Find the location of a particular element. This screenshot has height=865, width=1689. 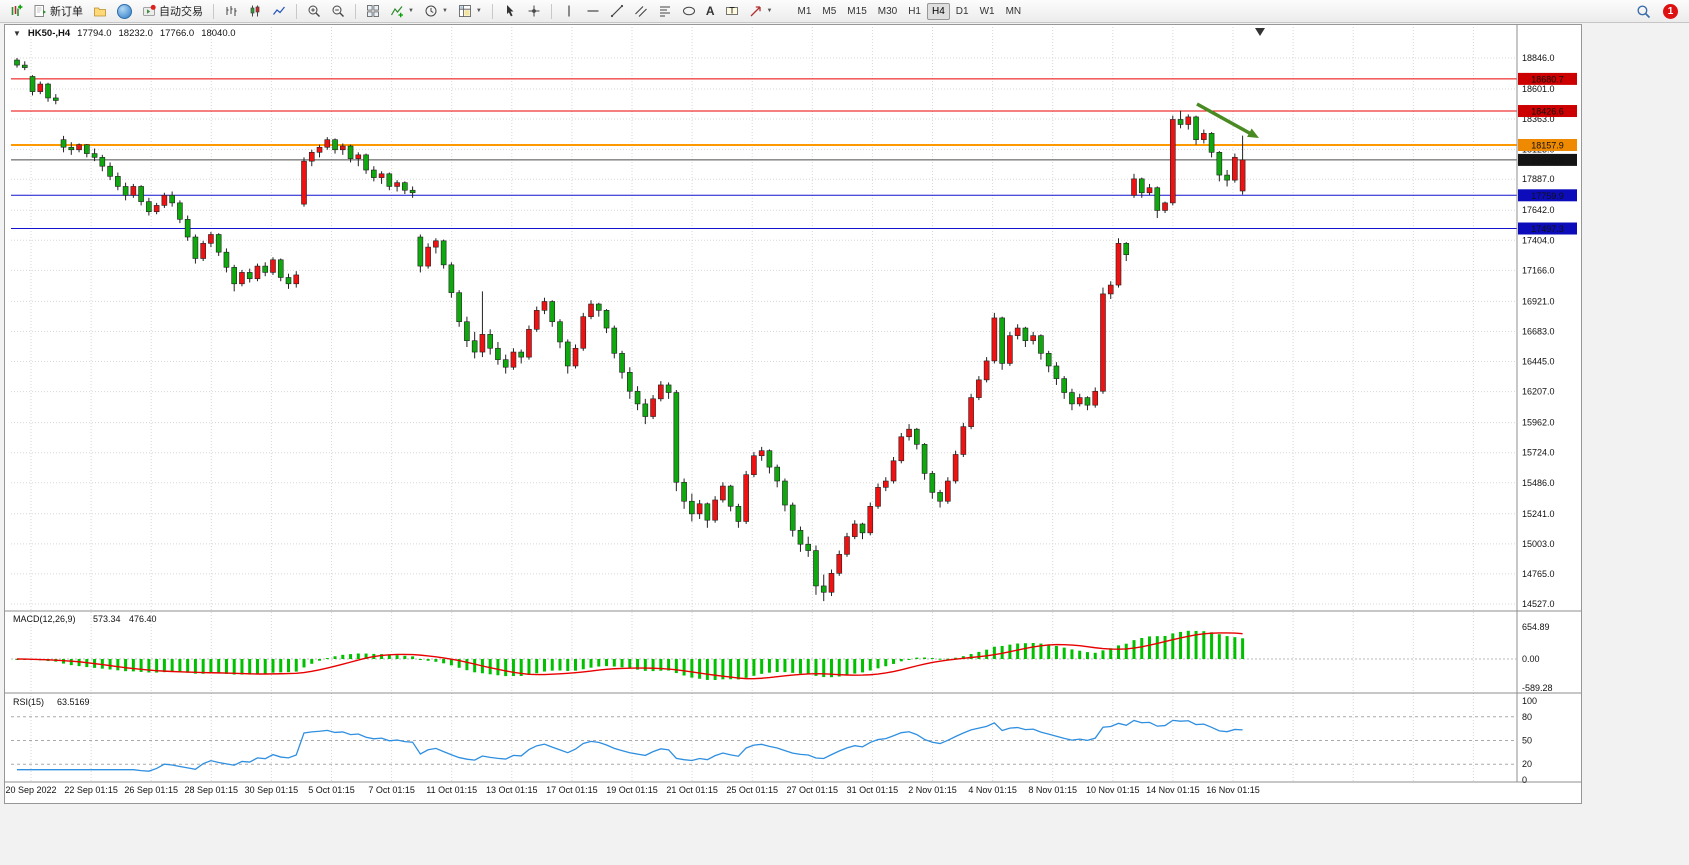

profiles-folder-icon is located at coordinates (100, 12).